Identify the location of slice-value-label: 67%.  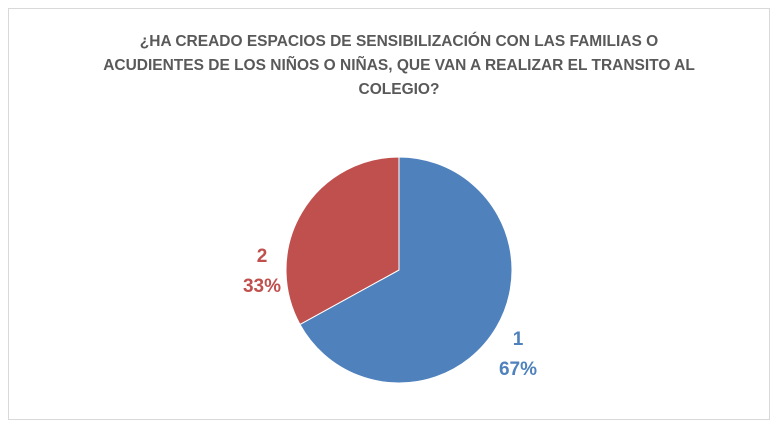
(518, 369).